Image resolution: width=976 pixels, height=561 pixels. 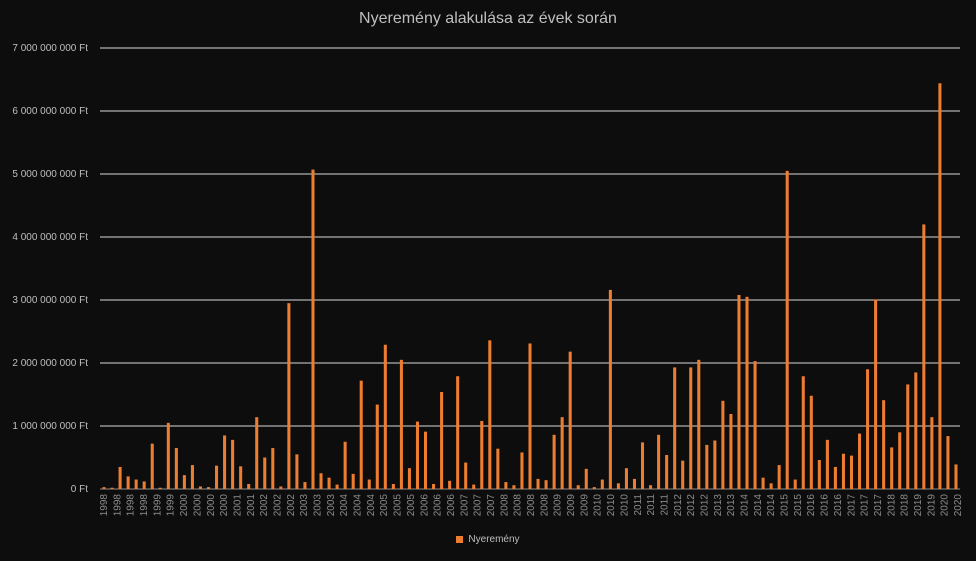 I want to click on x-tick-label: 2009, so click(x=584, y=505).